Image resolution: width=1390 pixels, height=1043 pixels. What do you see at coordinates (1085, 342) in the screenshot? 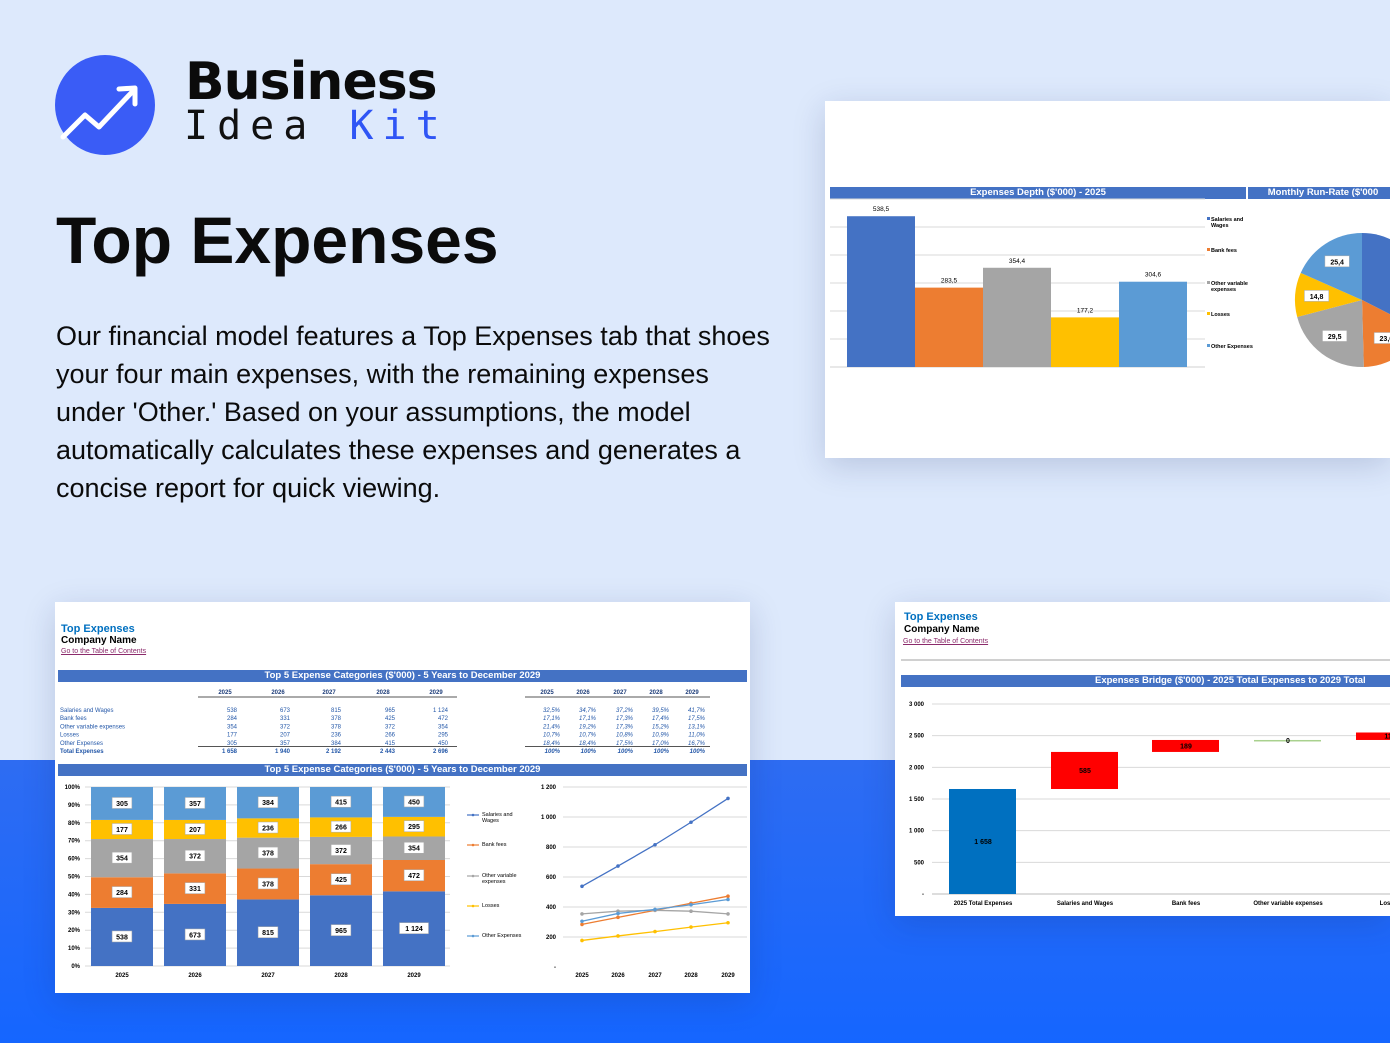
I see `bar-losses` at bounding box center [1085, 342].